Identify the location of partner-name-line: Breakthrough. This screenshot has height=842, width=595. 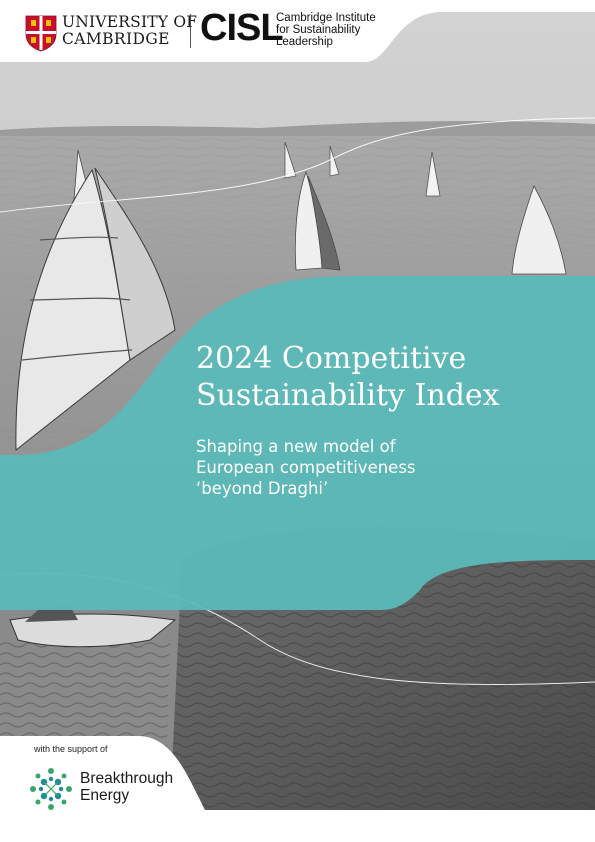
(127, 778).